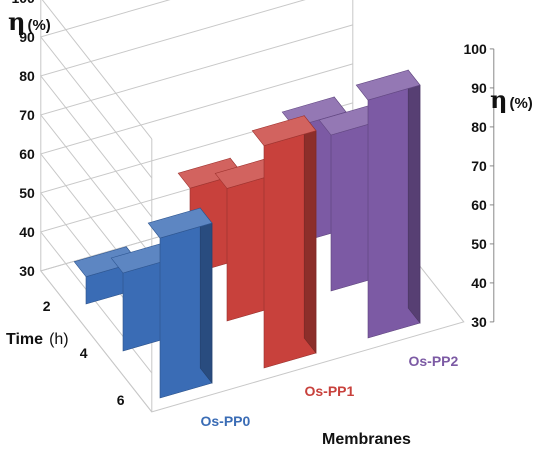  What do you see at coordinates (479, 244) in the screenshot?
I see `right-z-tick-label: 50` at bounding box center [479, 244].